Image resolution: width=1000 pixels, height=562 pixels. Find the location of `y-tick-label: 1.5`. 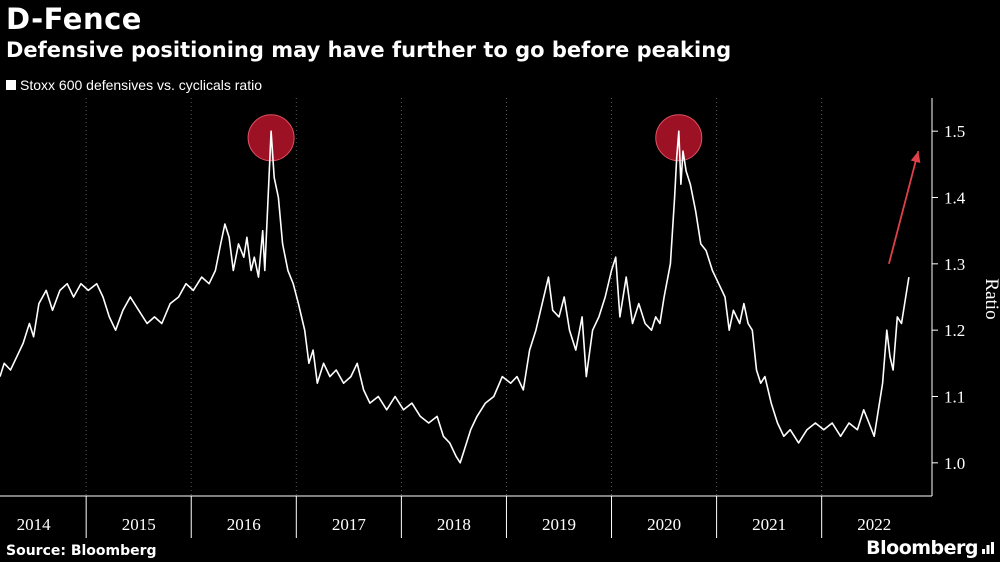

y-tick-label: 1.5 is located at coordinates (954, 131).